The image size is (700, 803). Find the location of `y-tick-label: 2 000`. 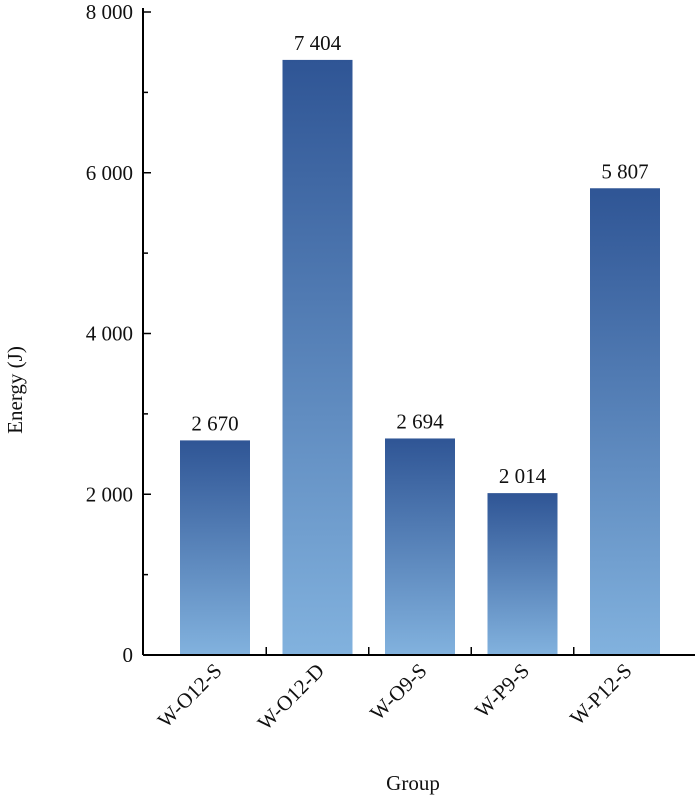

y-tick-label: 2 000 is located at coordinates (109, 494).